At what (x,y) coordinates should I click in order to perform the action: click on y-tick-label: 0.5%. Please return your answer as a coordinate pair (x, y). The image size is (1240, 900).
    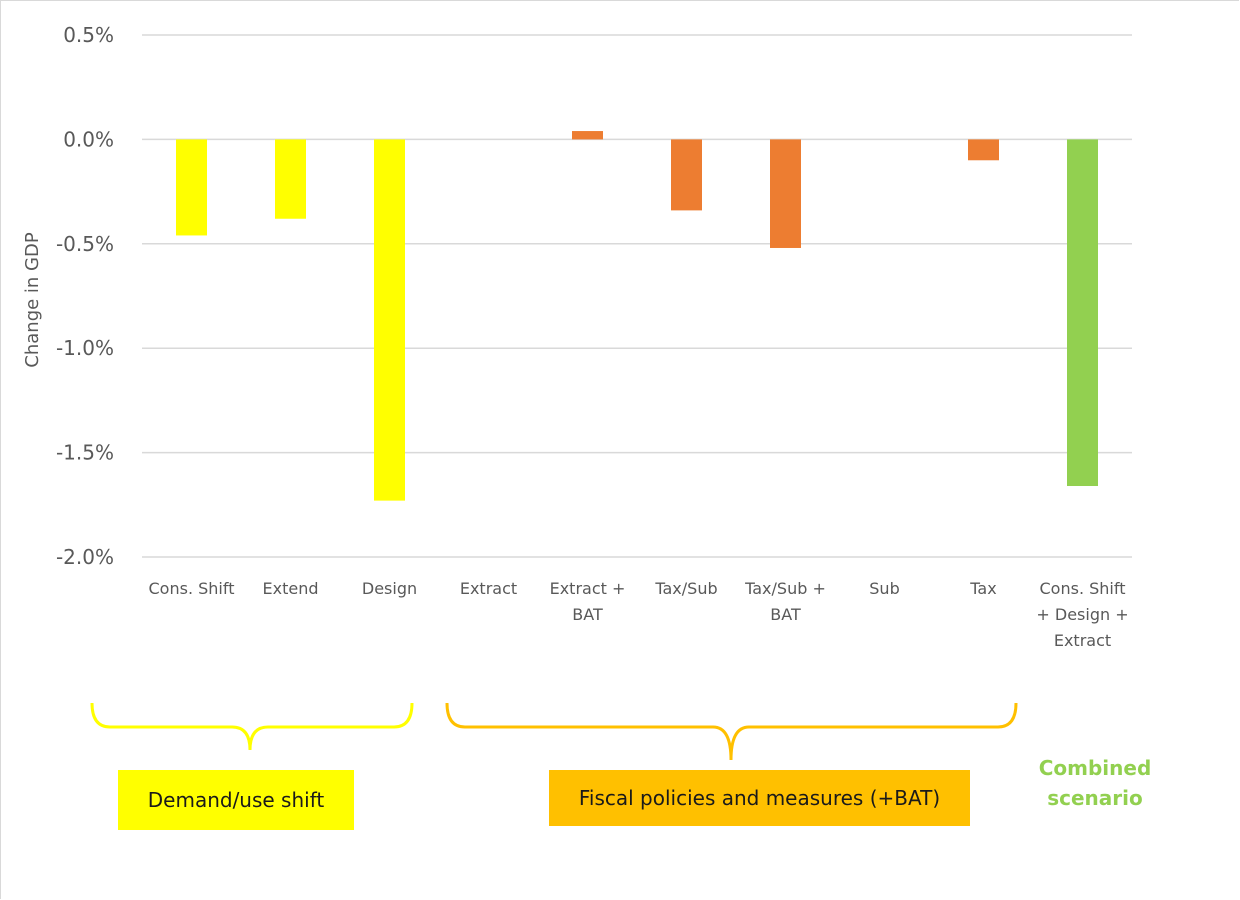
    Looking at the image, I should click on (88, 35).